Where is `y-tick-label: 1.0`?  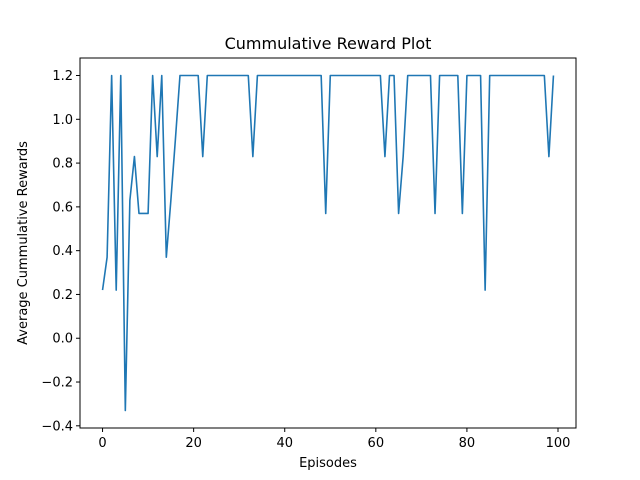
y-tick-label: 1.0 is located at coordinates (62, 120).